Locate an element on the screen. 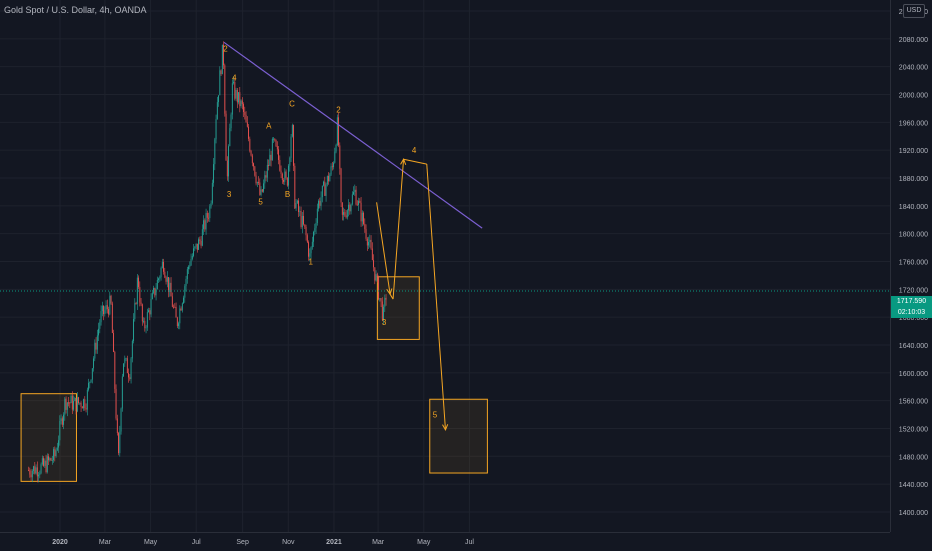  wave-label: 4 is located at coordinates (234, 78).